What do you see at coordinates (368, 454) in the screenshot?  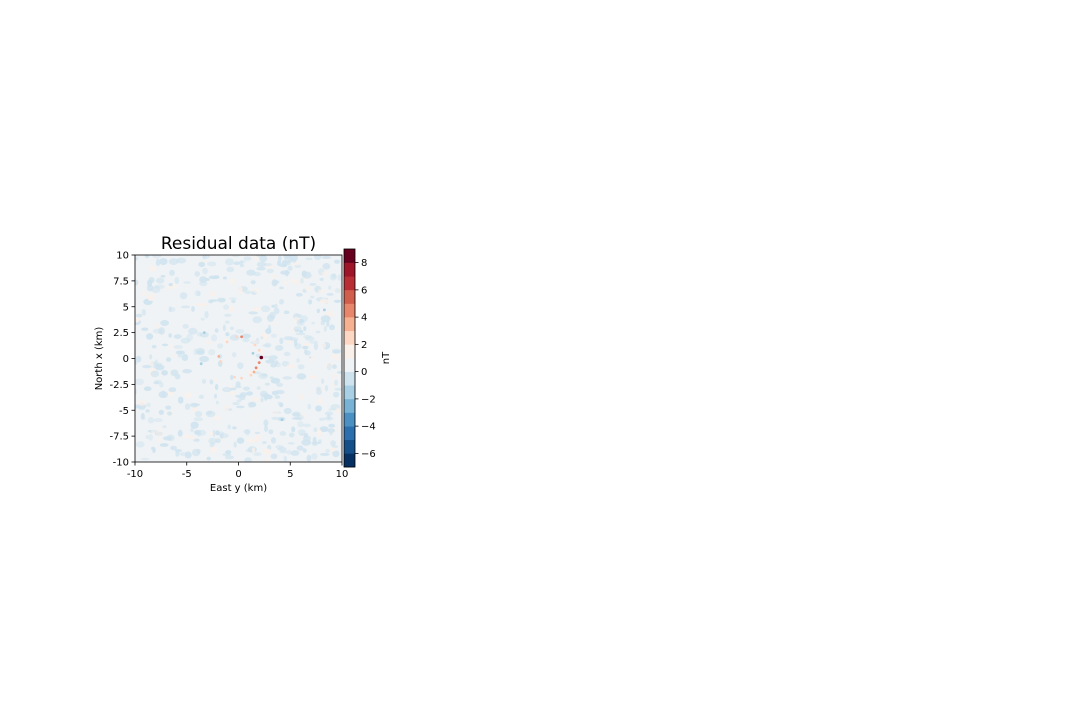 I see `colorbar-tick-label: −6` at bounding box center [368, 454].